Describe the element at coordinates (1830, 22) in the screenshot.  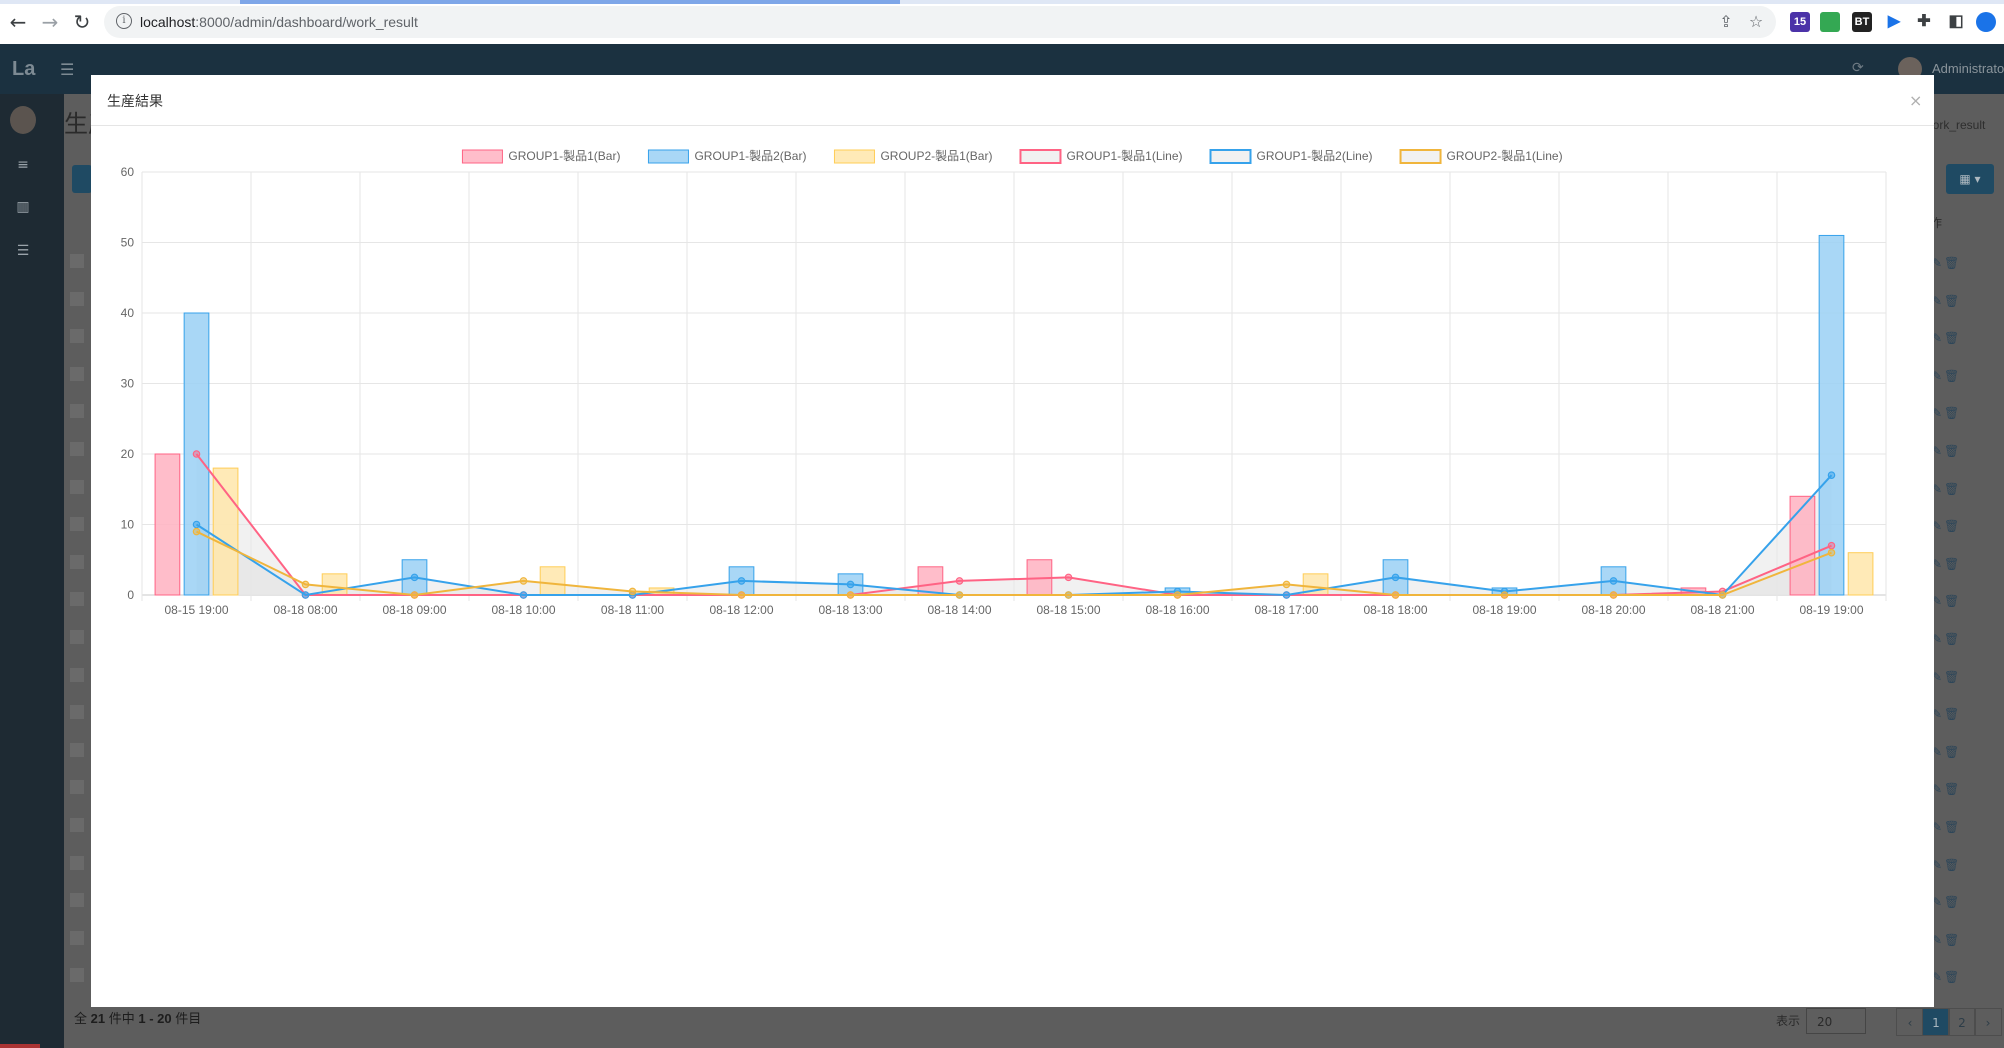
I see `translate-extension-icon` at that location.